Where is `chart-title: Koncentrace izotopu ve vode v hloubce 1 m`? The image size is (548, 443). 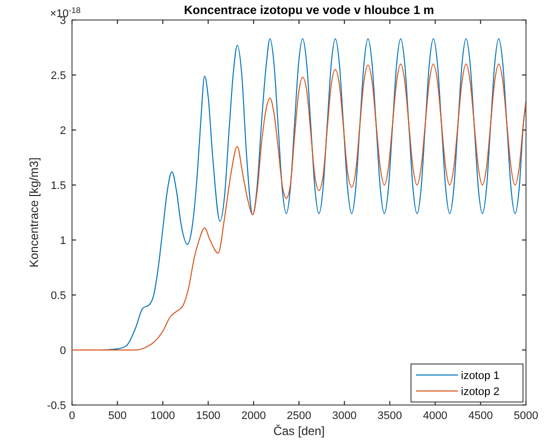 chart-title: Koncentrace izotopu ve vode v hloubce 1 m is located at coordinates (309, 10).